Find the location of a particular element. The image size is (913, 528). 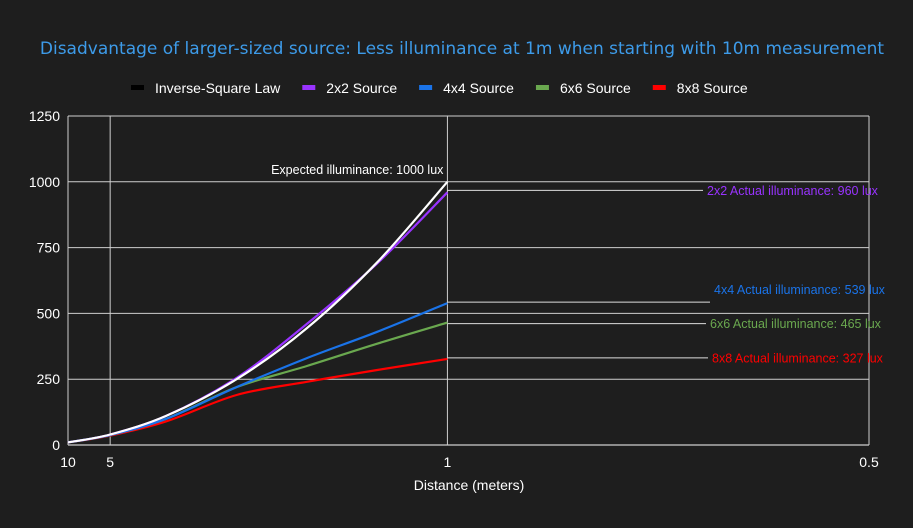

annotation-4x4: 4x4 Actual illuminance: 539 lux is located at coordinates (800, 290).